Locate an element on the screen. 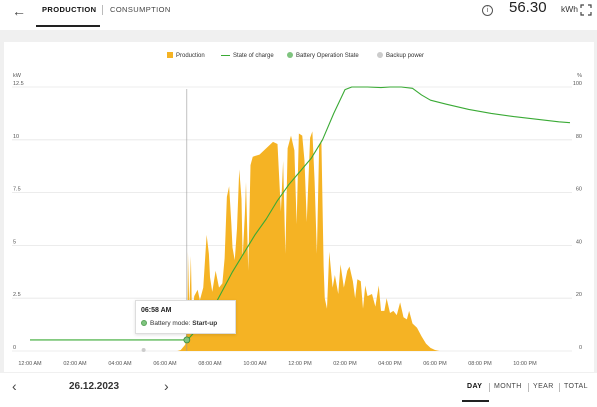 The height and width of the screenshot is (407, 597). x-axis-tick-label: 12:00 PM is located at coordinates (300, 364).